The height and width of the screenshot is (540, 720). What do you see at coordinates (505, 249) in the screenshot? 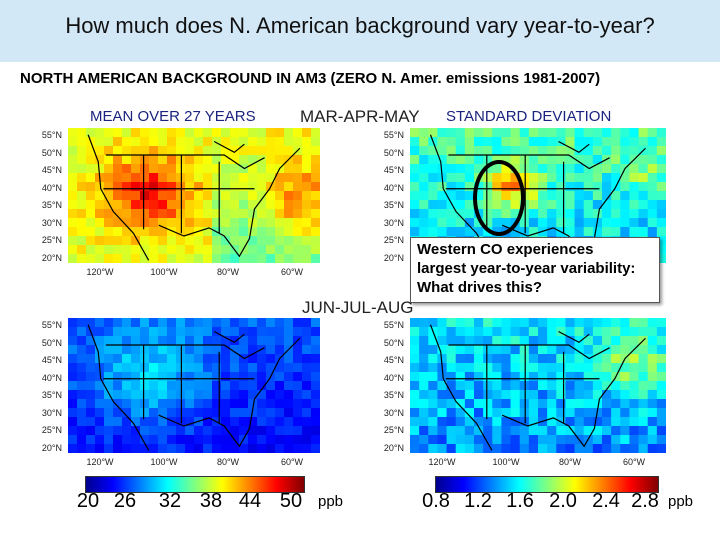
I see `callout-line: Western CO experiences` at bounding box center [505, 249].